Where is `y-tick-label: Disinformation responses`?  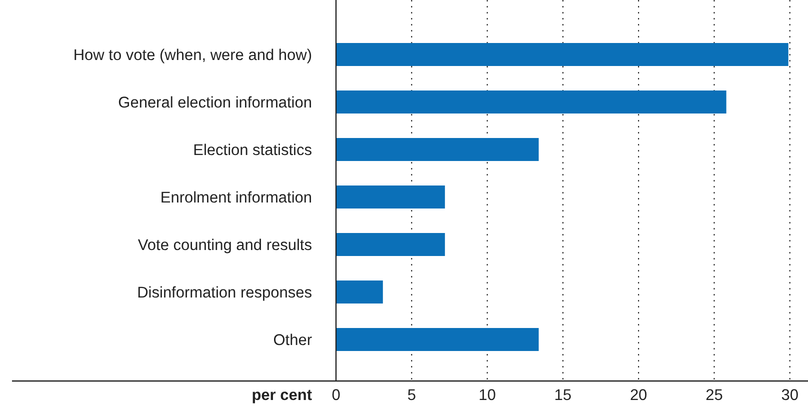 y-tick-label: Disinformation responses is located at coordinates (224, 293).